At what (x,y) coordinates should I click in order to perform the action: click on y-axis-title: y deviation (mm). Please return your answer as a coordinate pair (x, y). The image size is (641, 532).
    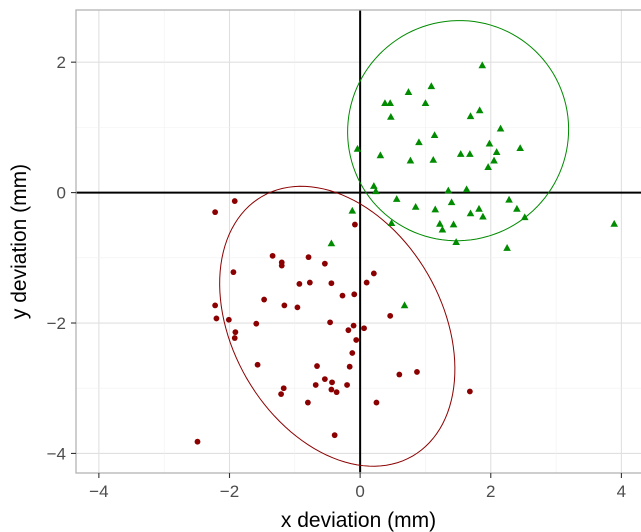
    Looking at the image, I should click on (19, 241).